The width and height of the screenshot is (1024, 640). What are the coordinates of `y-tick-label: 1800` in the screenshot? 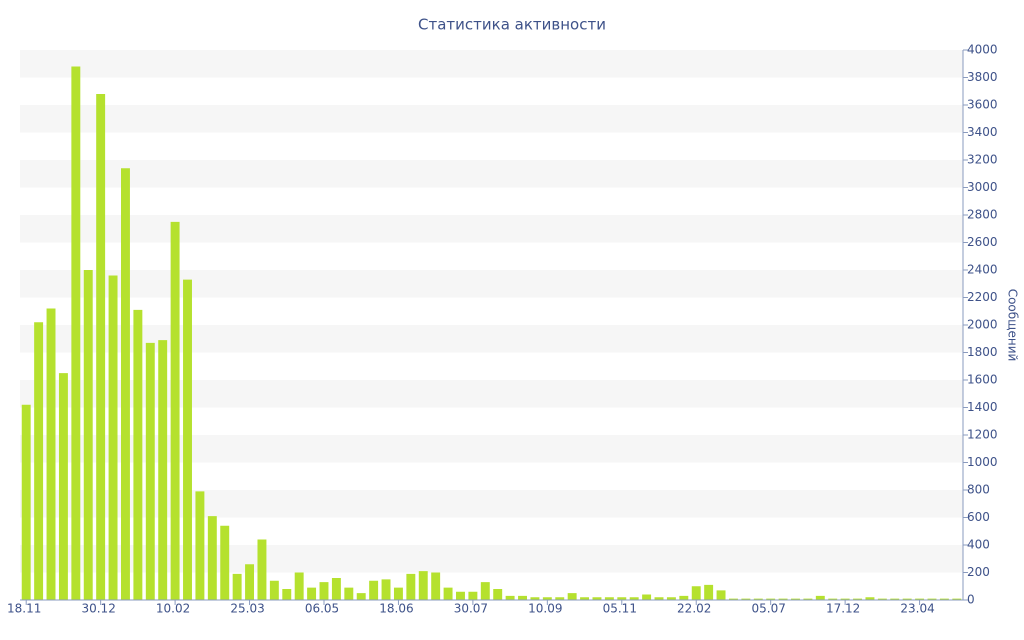 It's located at (982, 352).